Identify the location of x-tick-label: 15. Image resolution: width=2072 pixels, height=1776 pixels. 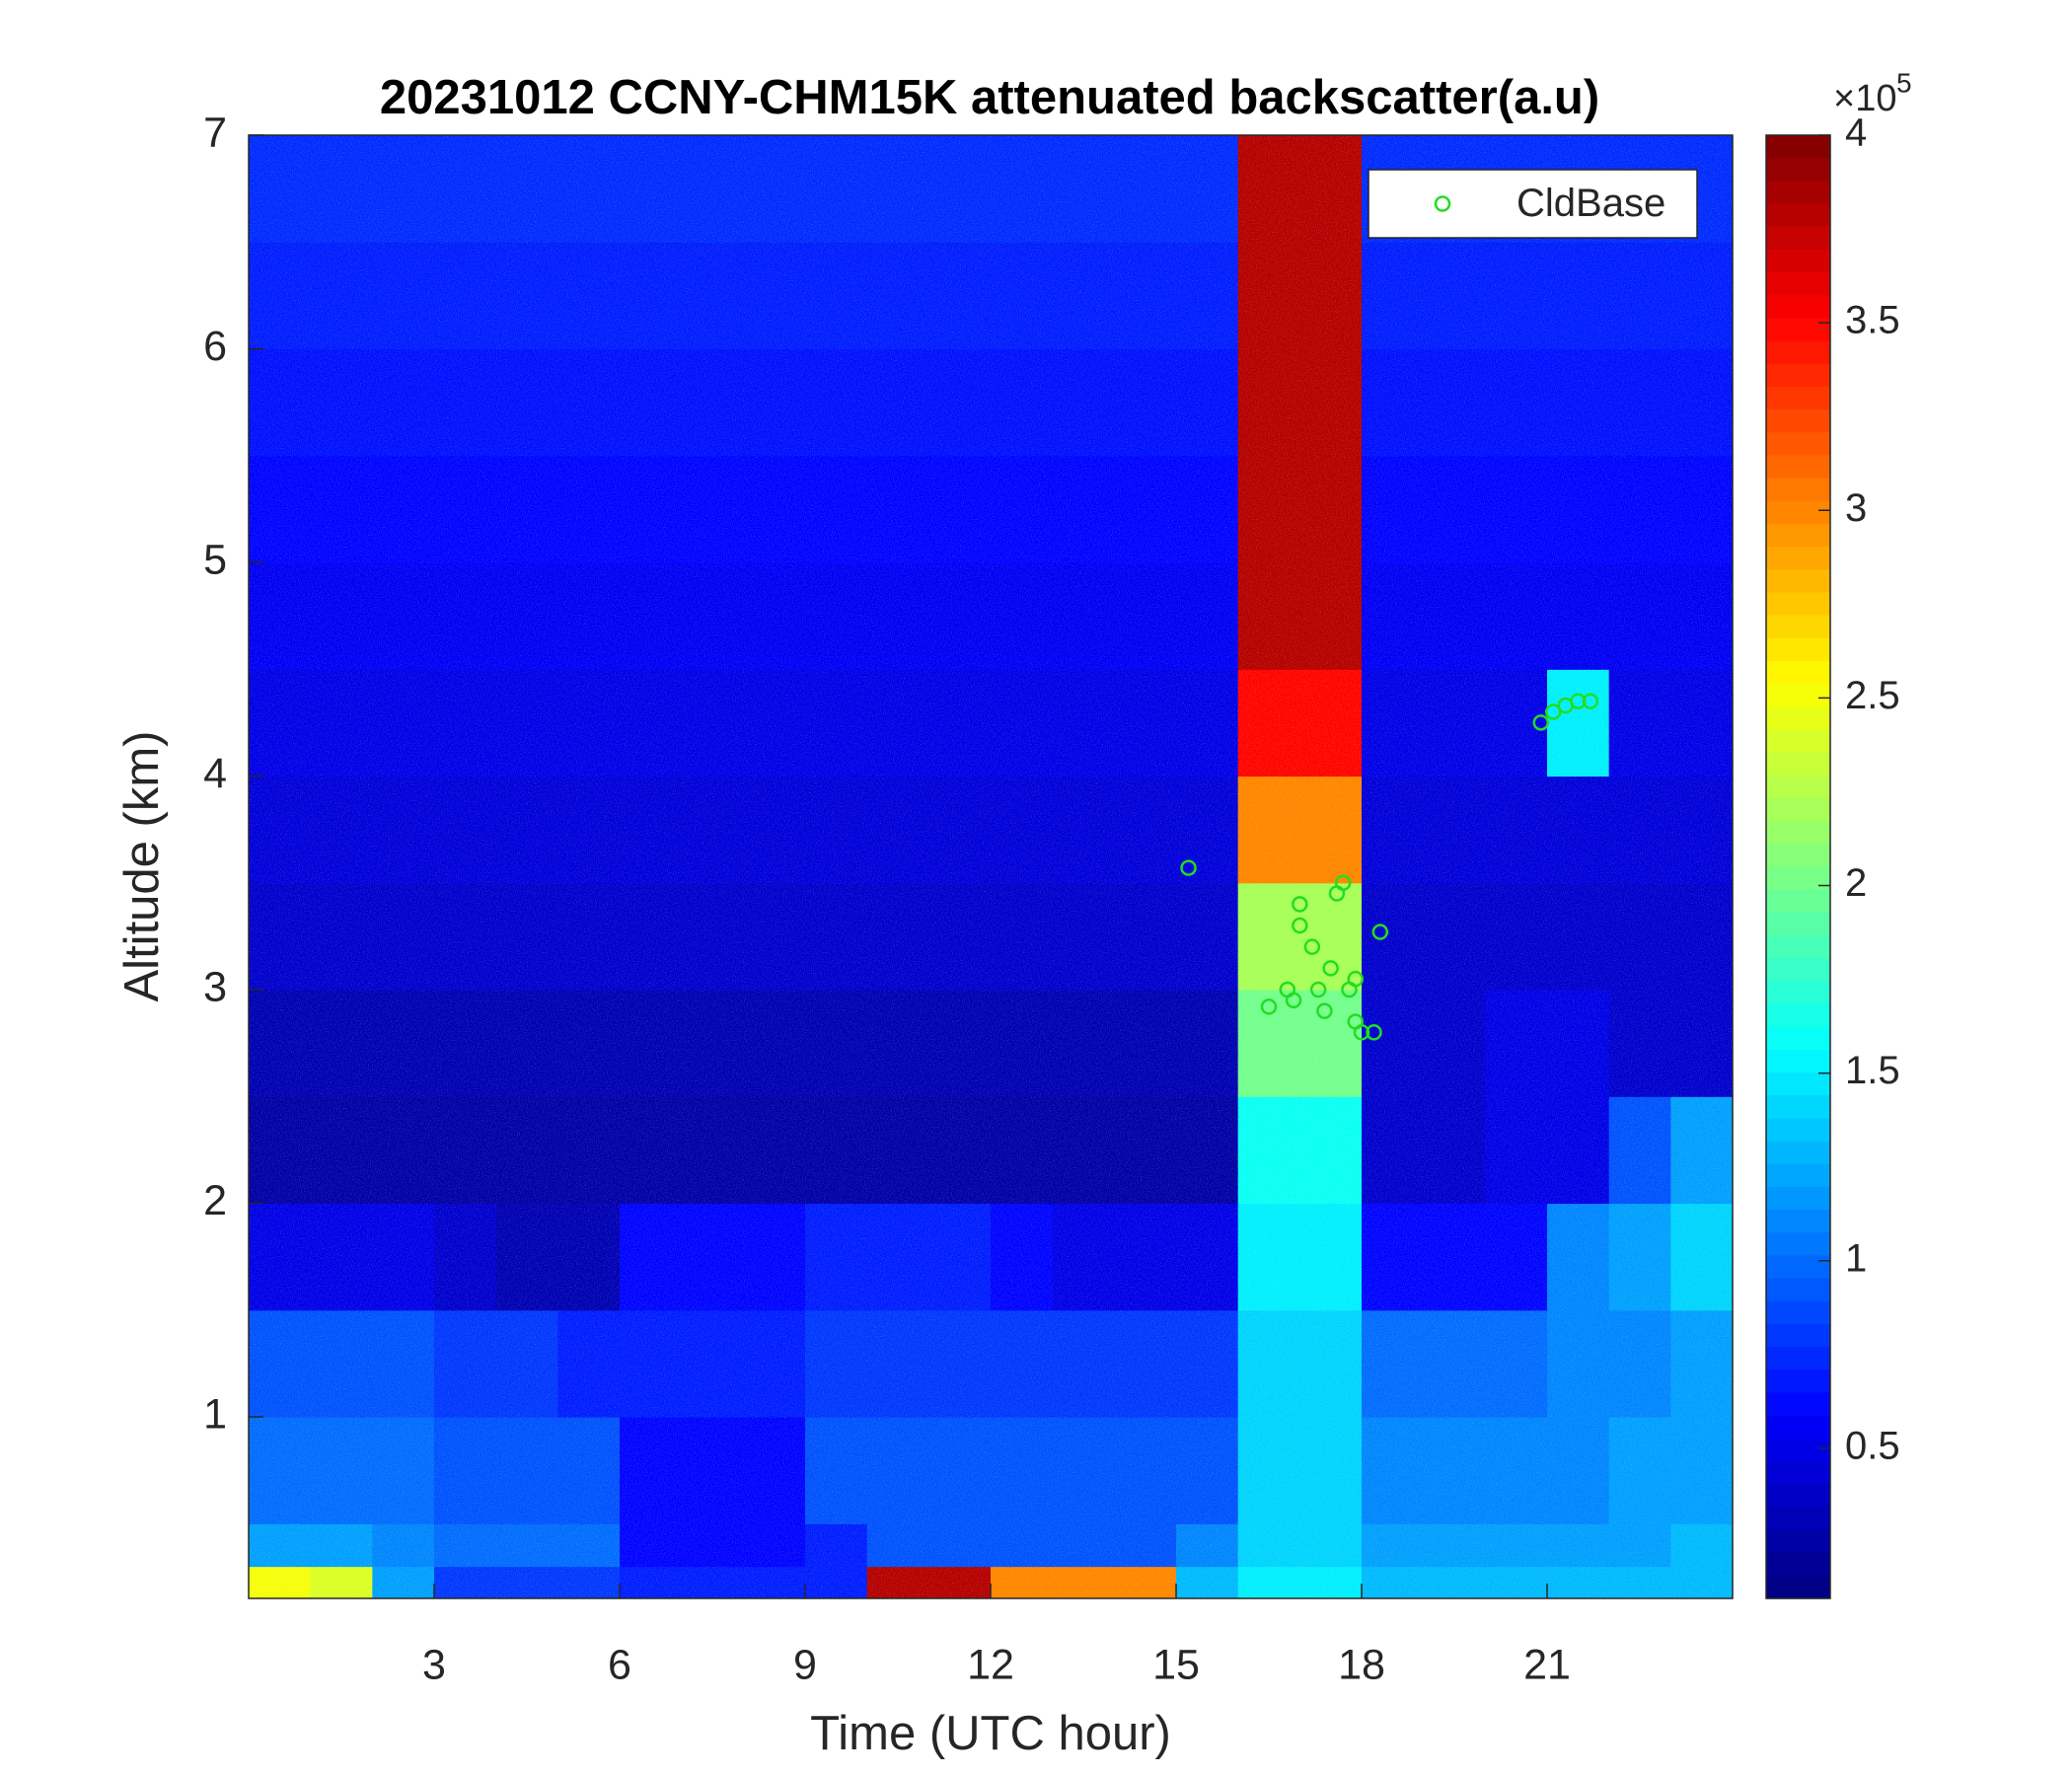
(1176, 1665).